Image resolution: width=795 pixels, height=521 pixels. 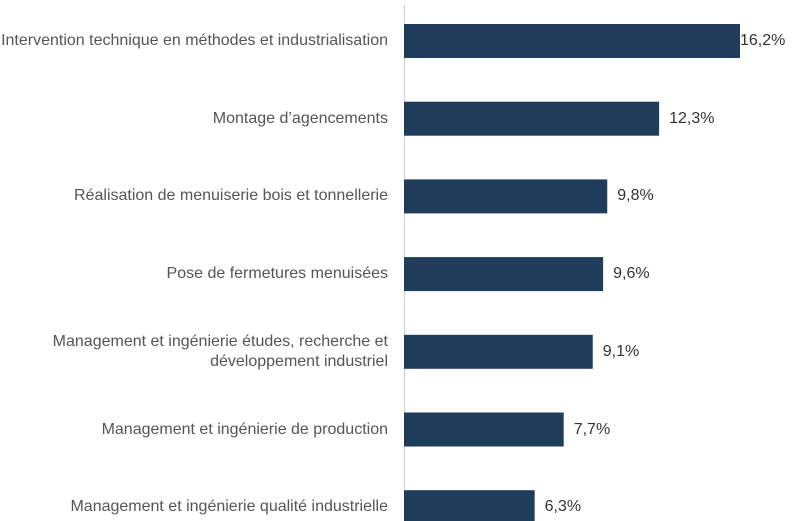 What do you see at coordinates (592, 429) in the screenshot?
I see `value-label: 7,7%` at bounding box center [592, 429].